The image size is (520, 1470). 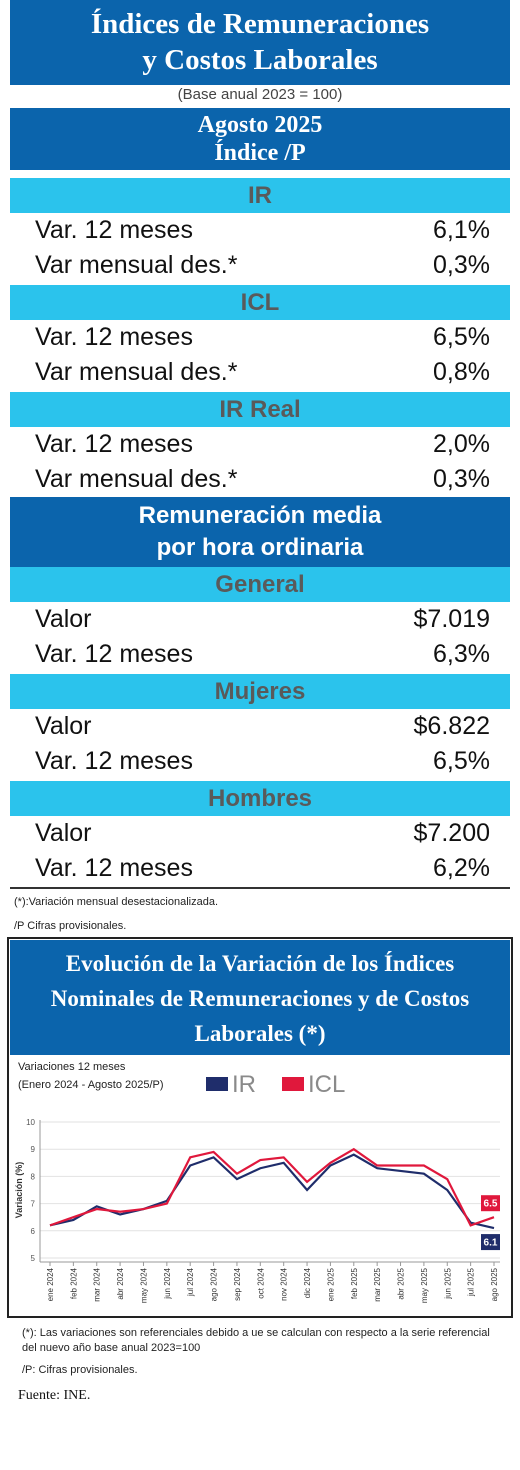 What do you see at coordinates (451, 619) in the screenshot?
I see `row-value: $7.019` at bounding box center [451, 619].